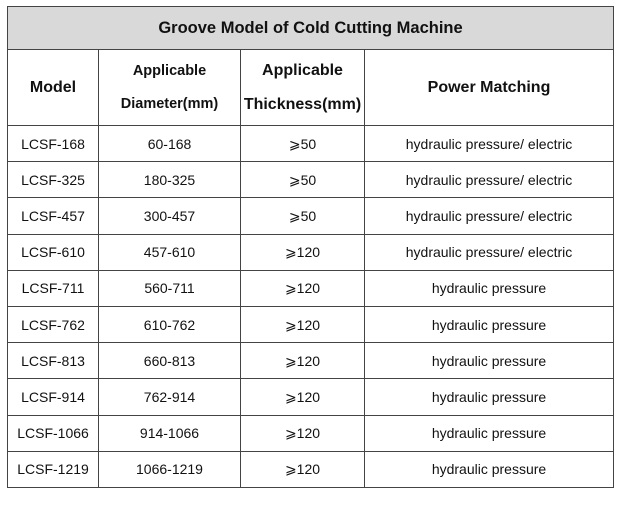 This screenshot has height=509, width=621. I want to click on header-thickness: Applicable Thickness(mm), so click(302, 87).